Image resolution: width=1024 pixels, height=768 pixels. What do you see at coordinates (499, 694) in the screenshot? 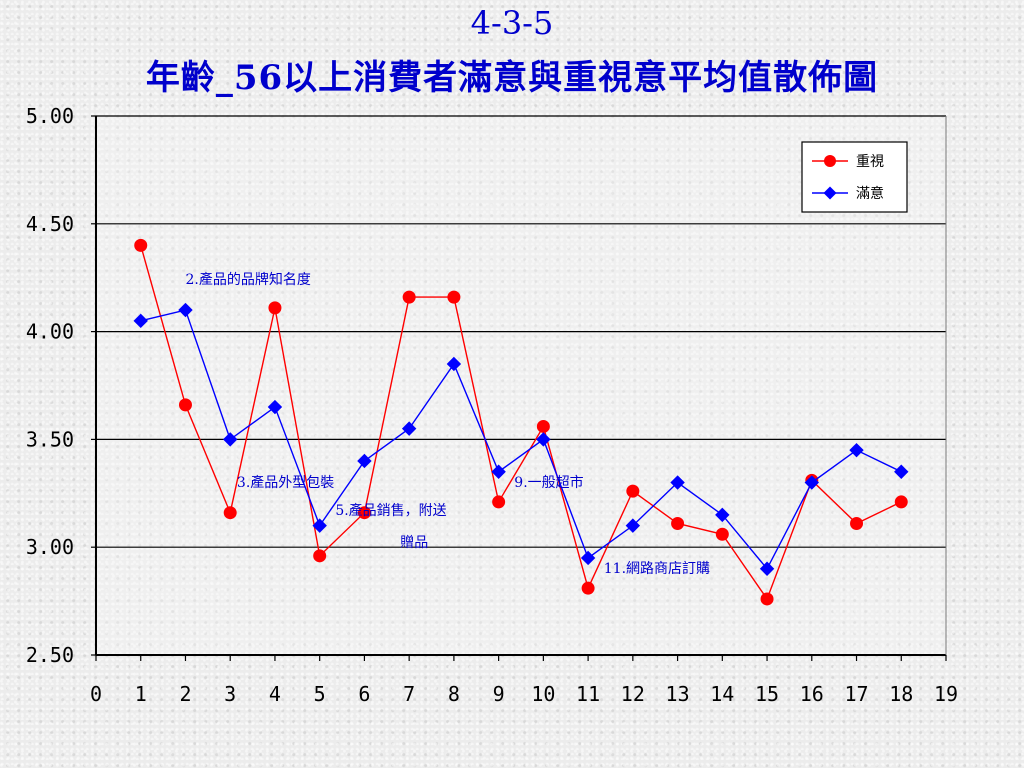
I see `x-tick-label: 9` at bounding box center [499, 694].